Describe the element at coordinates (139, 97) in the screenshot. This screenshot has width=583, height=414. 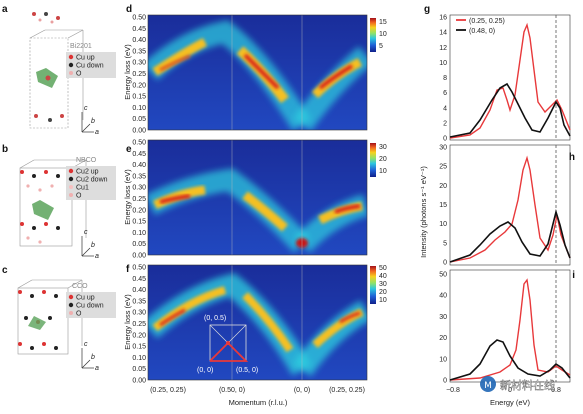
I see `ytick-d-7: 0.15` at that location.